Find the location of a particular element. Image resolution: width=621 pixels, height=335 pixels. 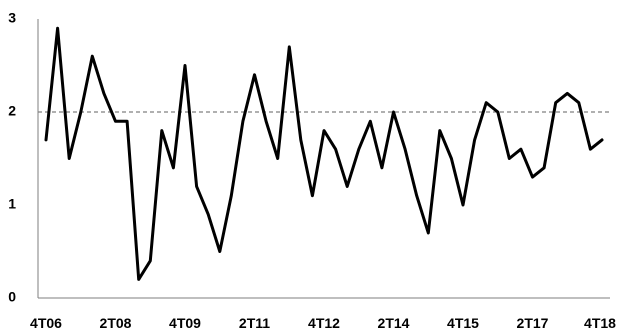

y-axis-tick-labels: 0 1 2 3 is located at coordinates (12, 157).